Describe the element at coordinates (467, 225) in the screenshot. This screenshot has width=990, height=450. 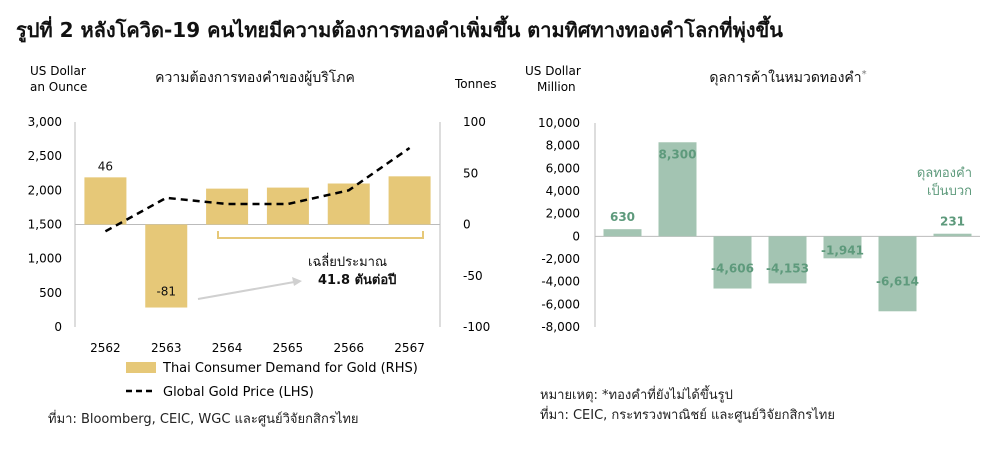
I see `right-y-tick-label: 0` at that location.